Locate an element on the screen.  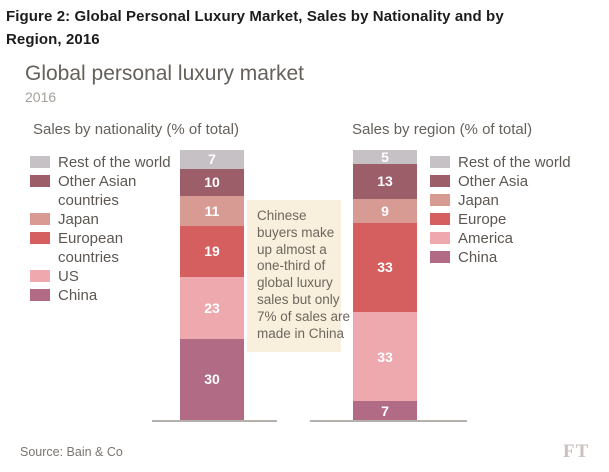
bar-segment-us: 23 is located at coordinates (212, 307).